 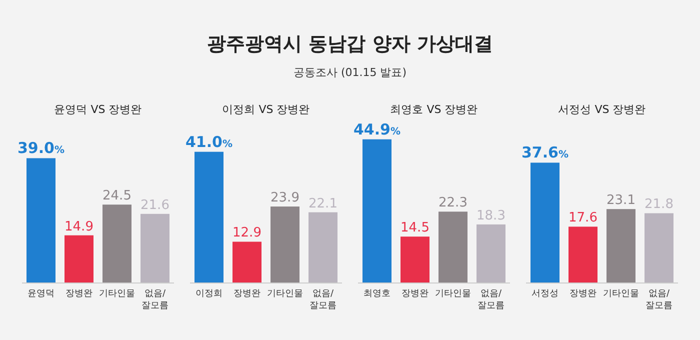 I want to click on x-tick-label: 최영호, so click(x=377, y=294).